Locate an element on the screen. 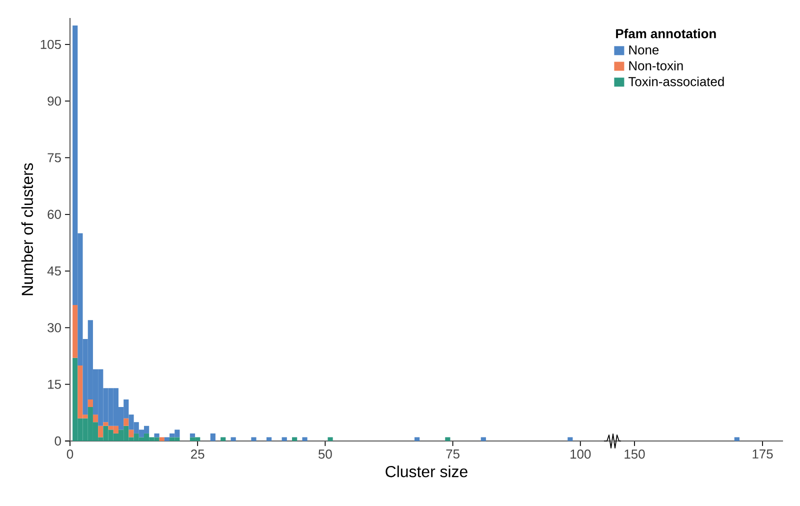 The image size is (800, 506). x-tick-label: 175 is located at coordinates (762, 454).